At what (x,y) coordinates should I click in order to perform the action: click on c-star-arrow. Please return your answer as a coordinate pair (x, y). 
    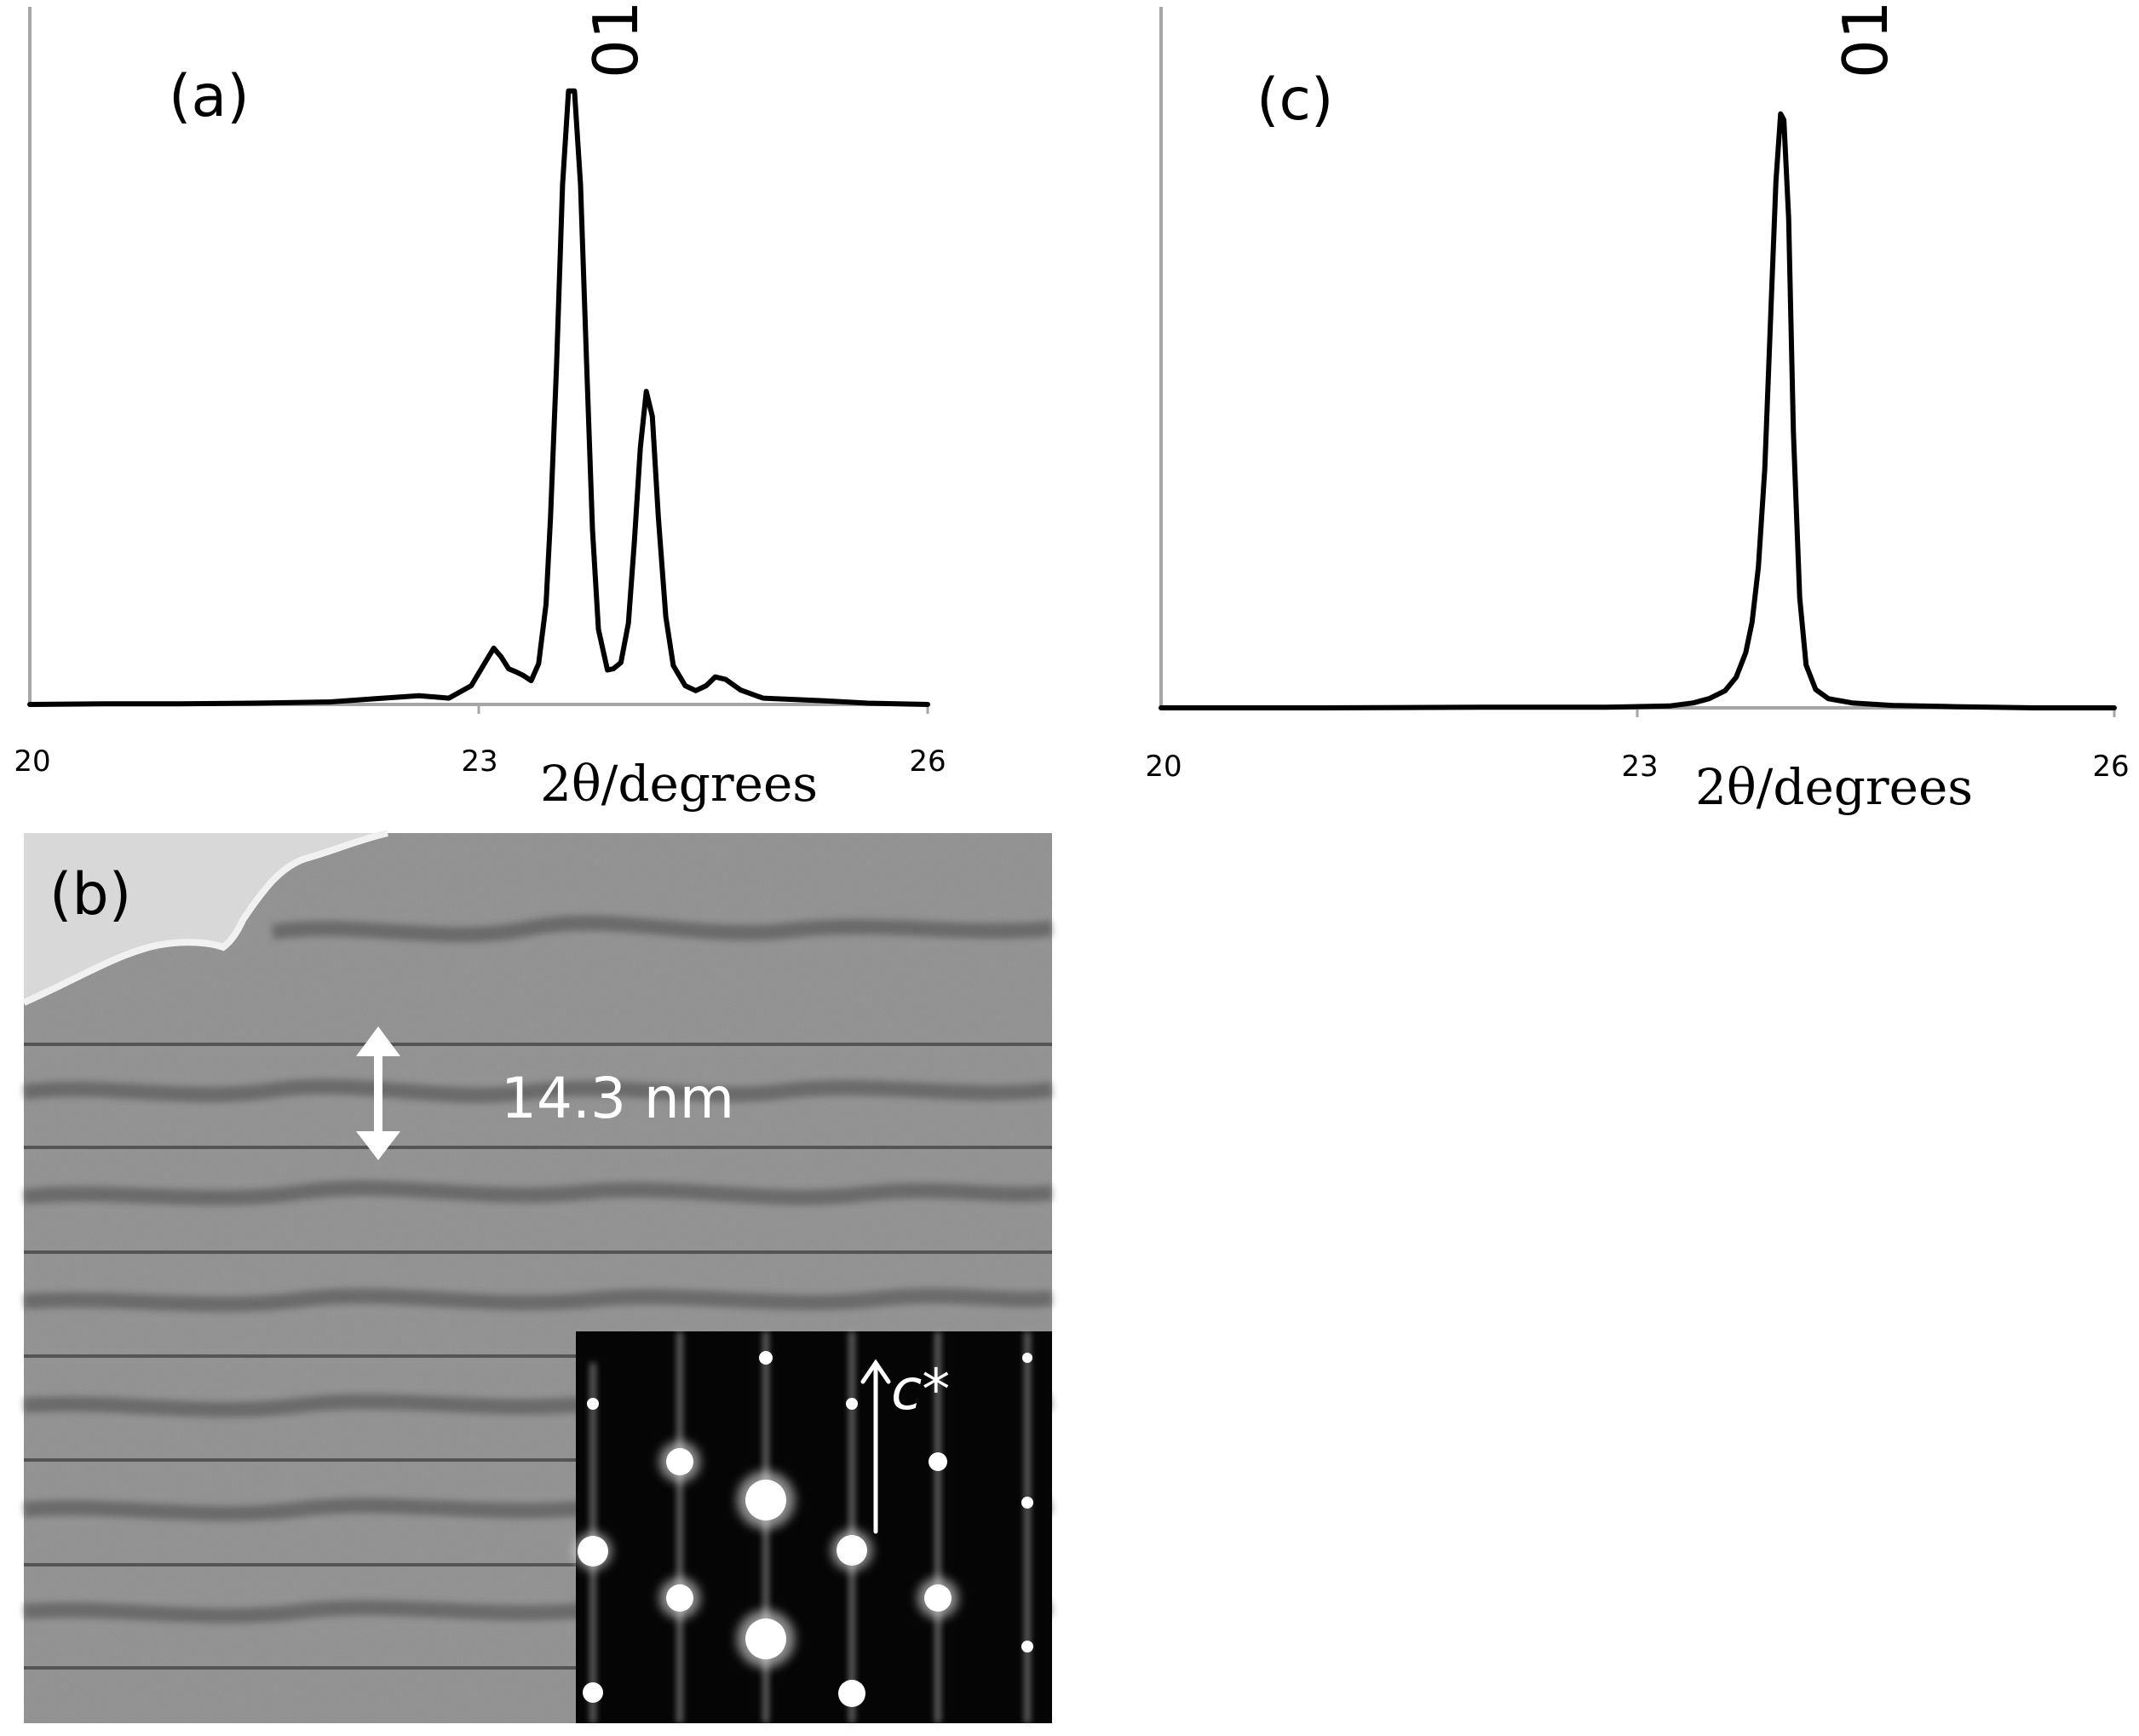
    Looking at the image, I should click on (876, 1446).